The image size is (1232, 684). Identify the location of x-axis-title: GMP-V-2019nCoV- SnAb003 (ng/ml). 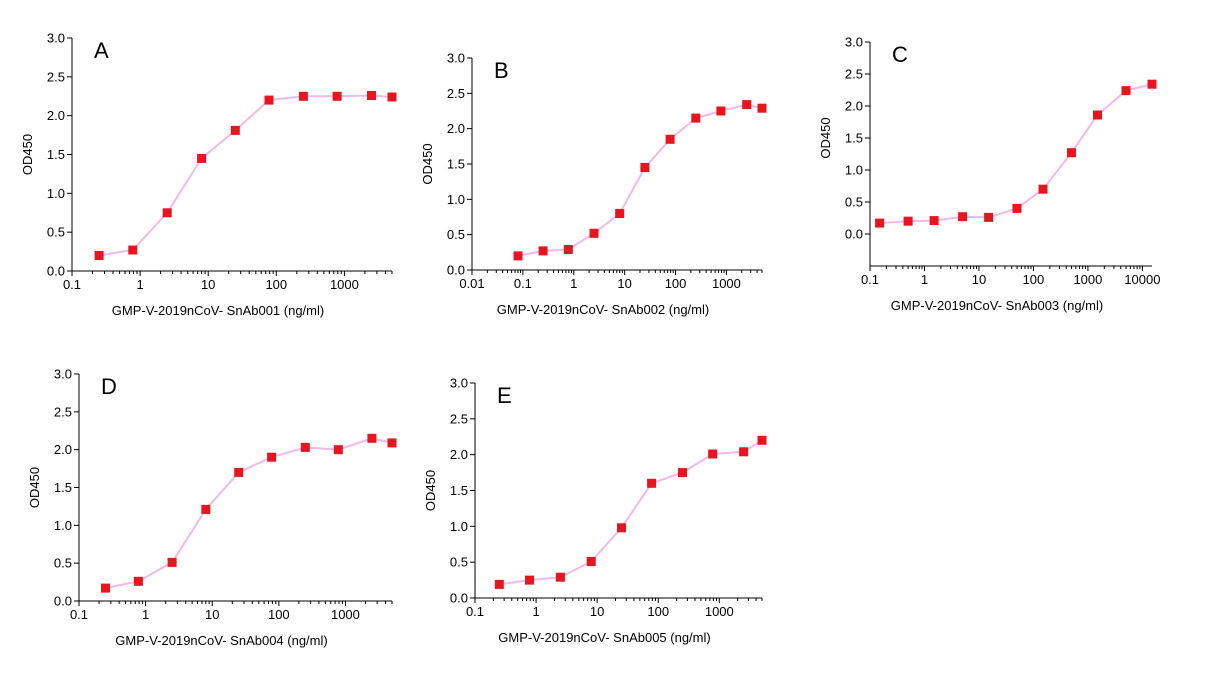
(997, 305).